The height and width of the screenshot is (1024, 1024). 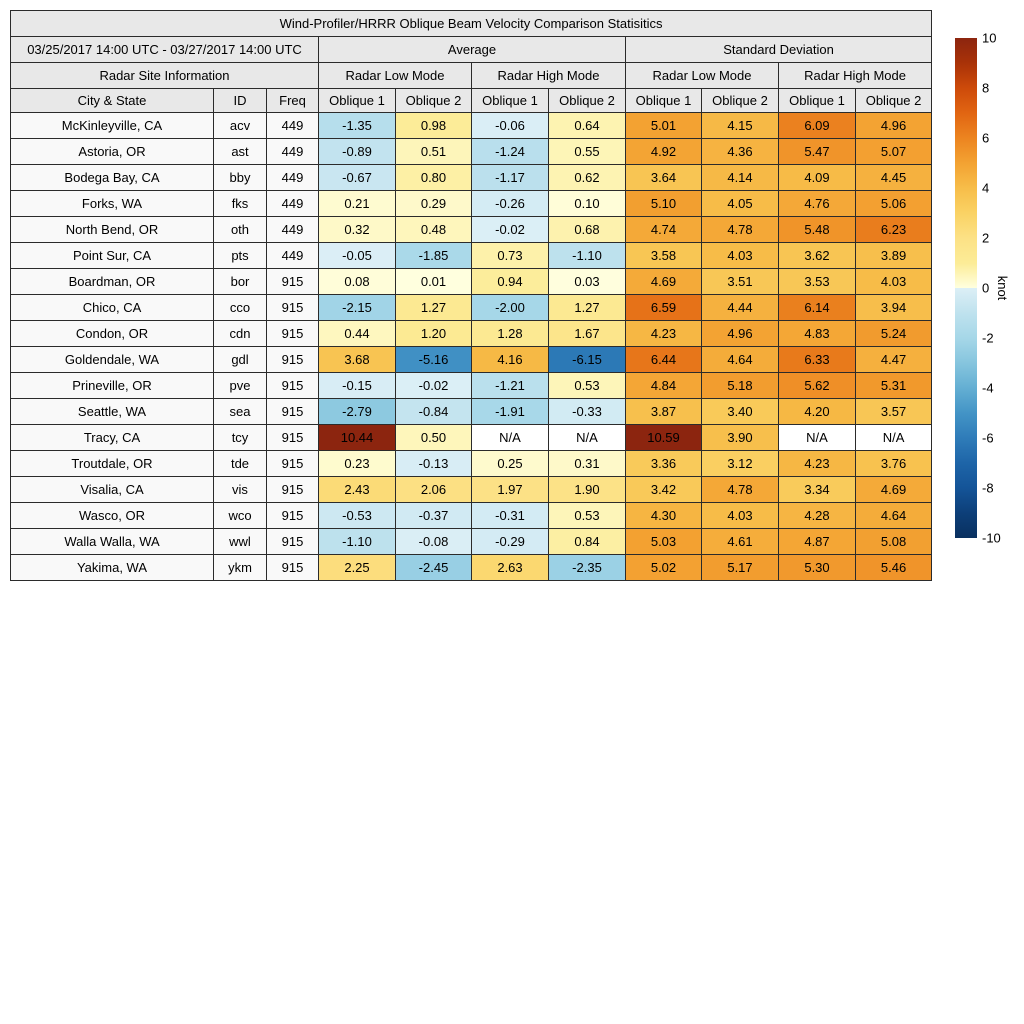 What do you see at coordinates (740, 567) in the screenshot?
I see `value-cell: 5.17` at bounding box center [740, 567].